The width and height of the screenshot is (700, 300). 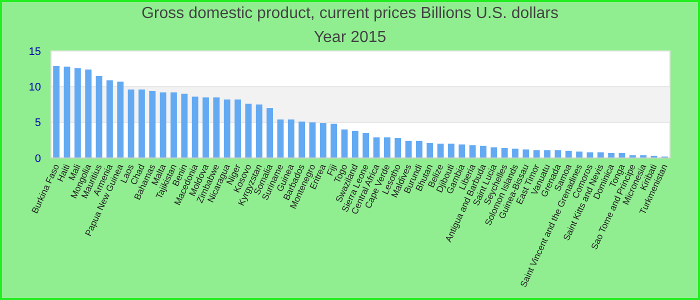 What do you see at coordinates (350, 13) in the screenshot?
I see `chart-title: Gross domestic product, current prices Billions U.S. dollars` at bounding box center [350, 13].